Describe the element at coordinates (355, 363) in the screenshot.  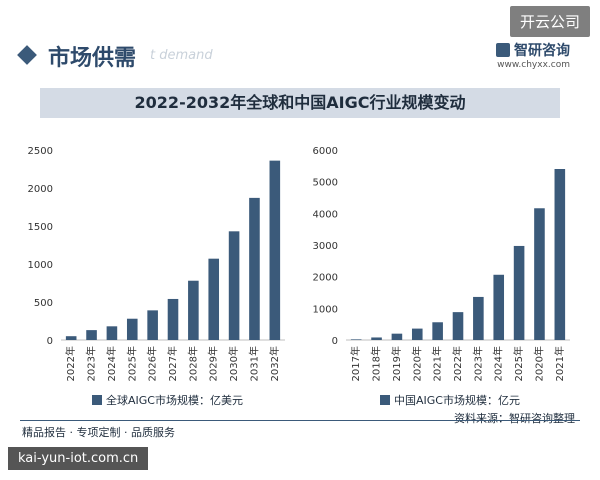
I see `x-tick-label: 2017年` at that location.